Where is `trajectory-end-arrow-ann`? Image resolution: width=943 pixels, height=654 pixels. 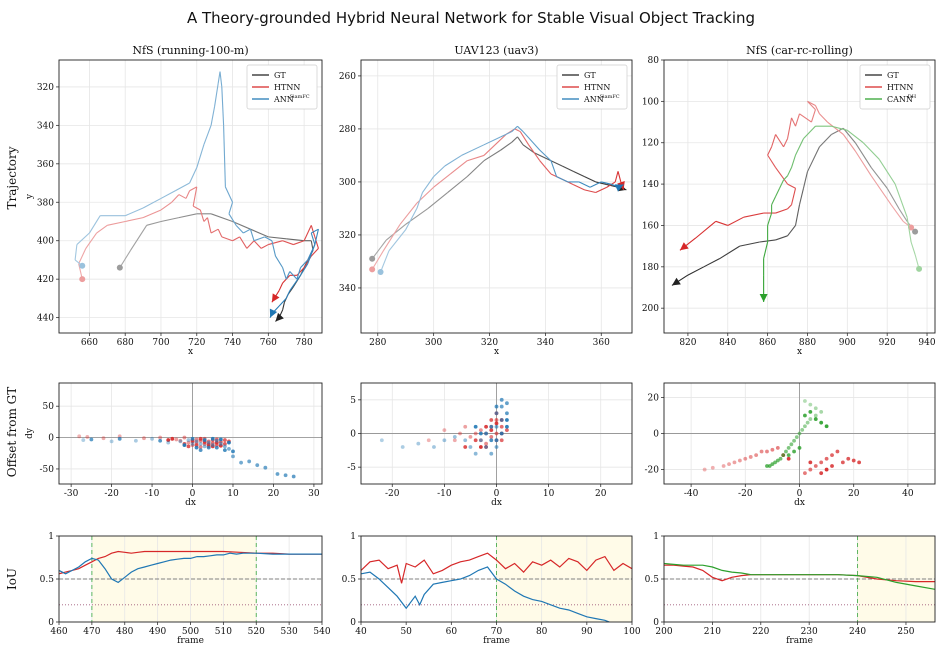 trajectory-end-arrow-ann is located at coordinates (619, 188).